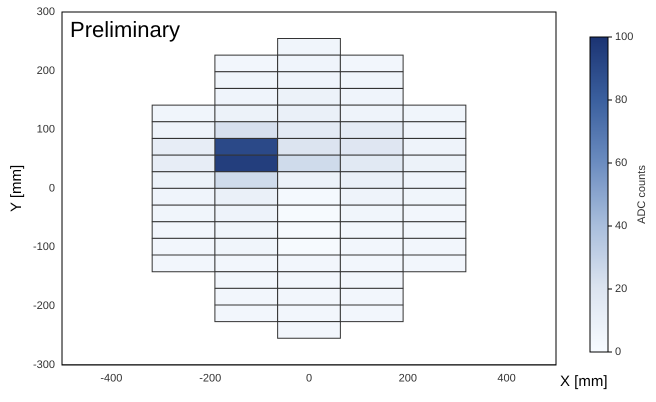 The width and height of the screenshot is (656, 402). I want to click on x-axis-title: X [mm], so click(584, 381).